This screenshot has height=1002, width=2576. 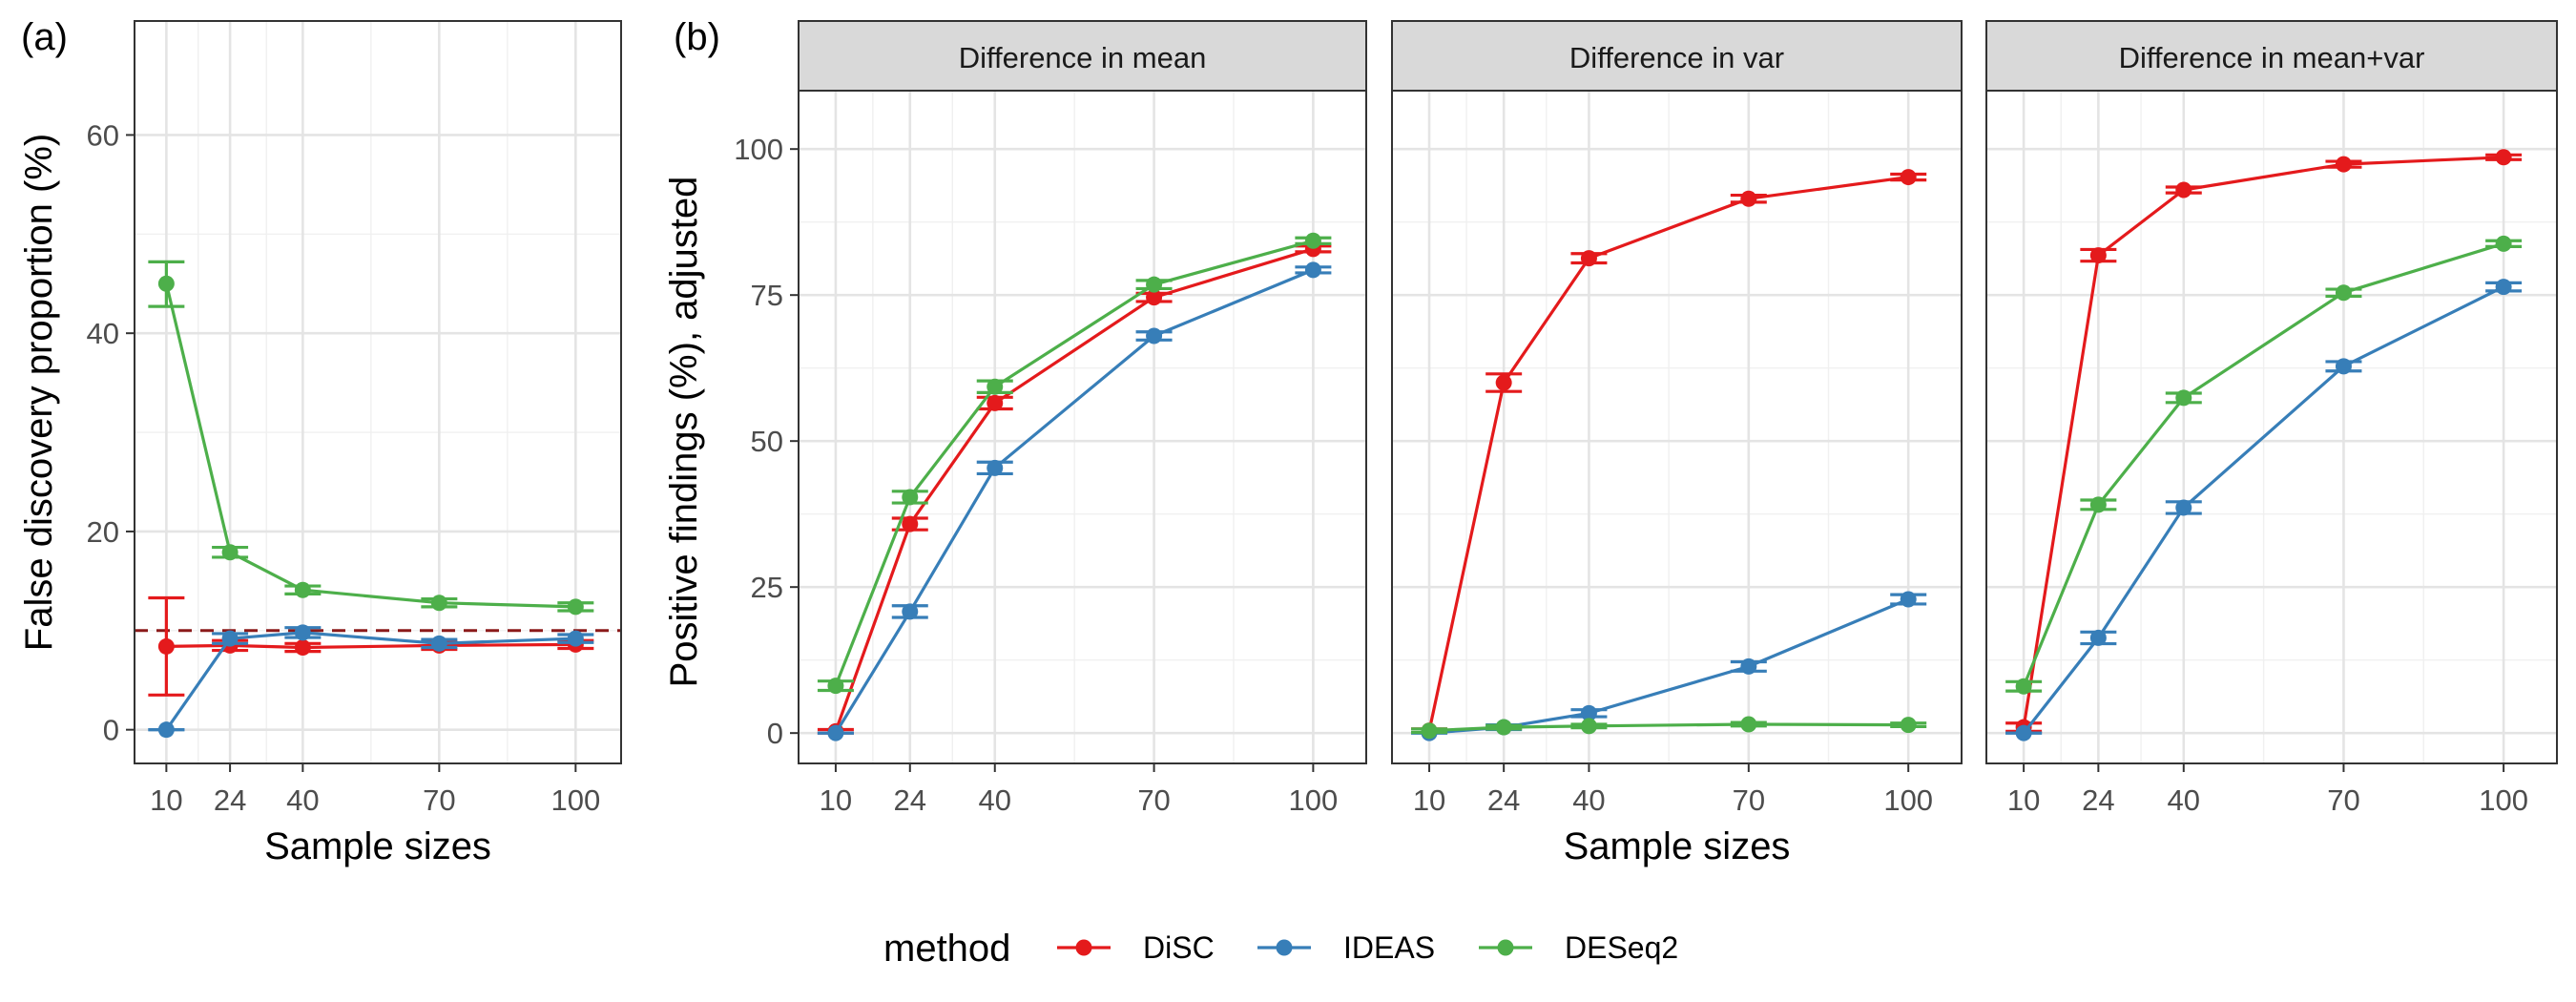 What do you see at coordinates (1621, 947) in the screenshot?
I see `legend-label: DESeq2` at bounding box center [1621, 947].